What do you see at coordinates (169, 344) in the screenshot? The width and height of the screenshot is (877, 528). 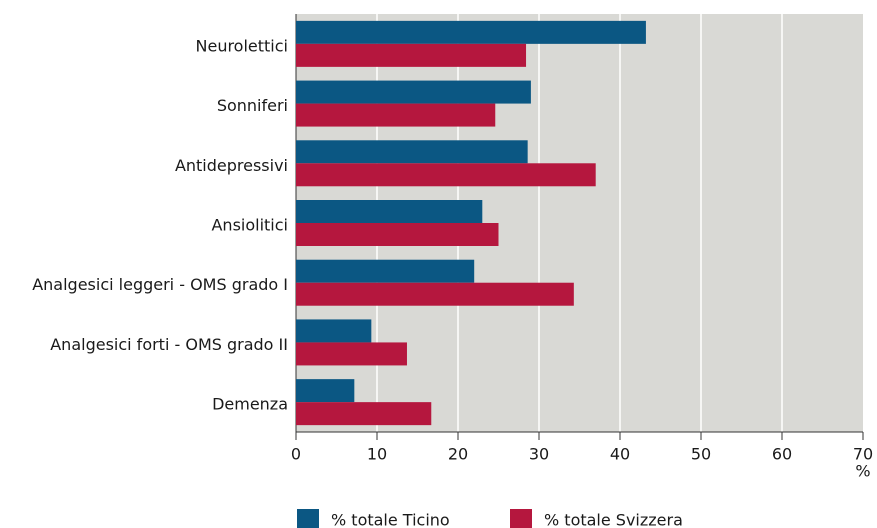 I see `y-tick-label: Analgesici forti - OMS grado II` at bounding box center [169, 344].